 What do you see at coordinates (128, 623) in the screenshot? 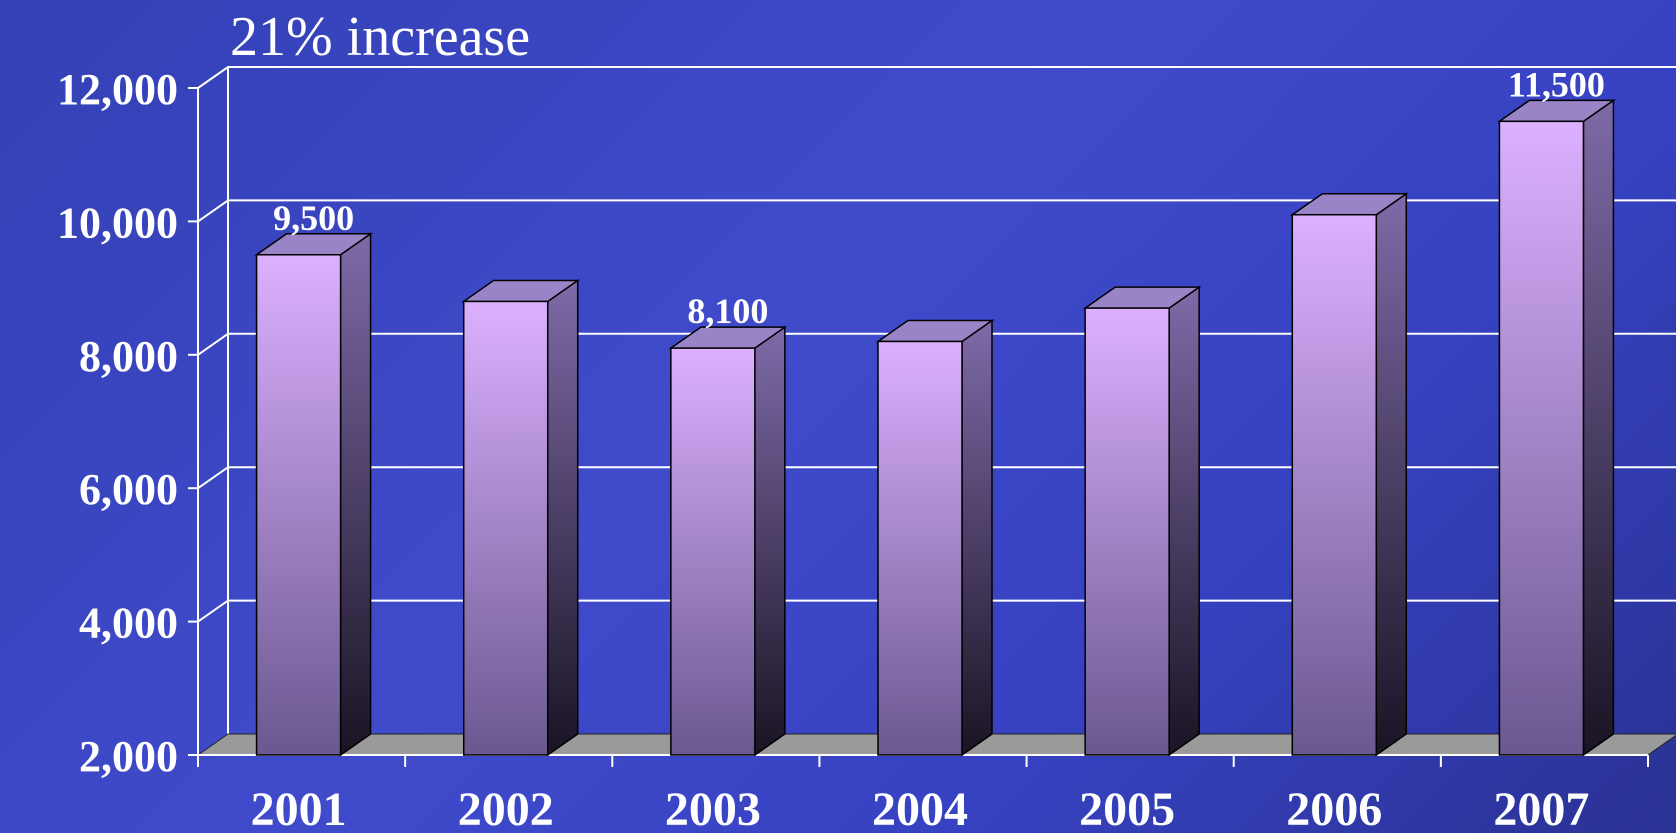
I see `y-tick-label: 4,000` at bounding box center [128, 623].